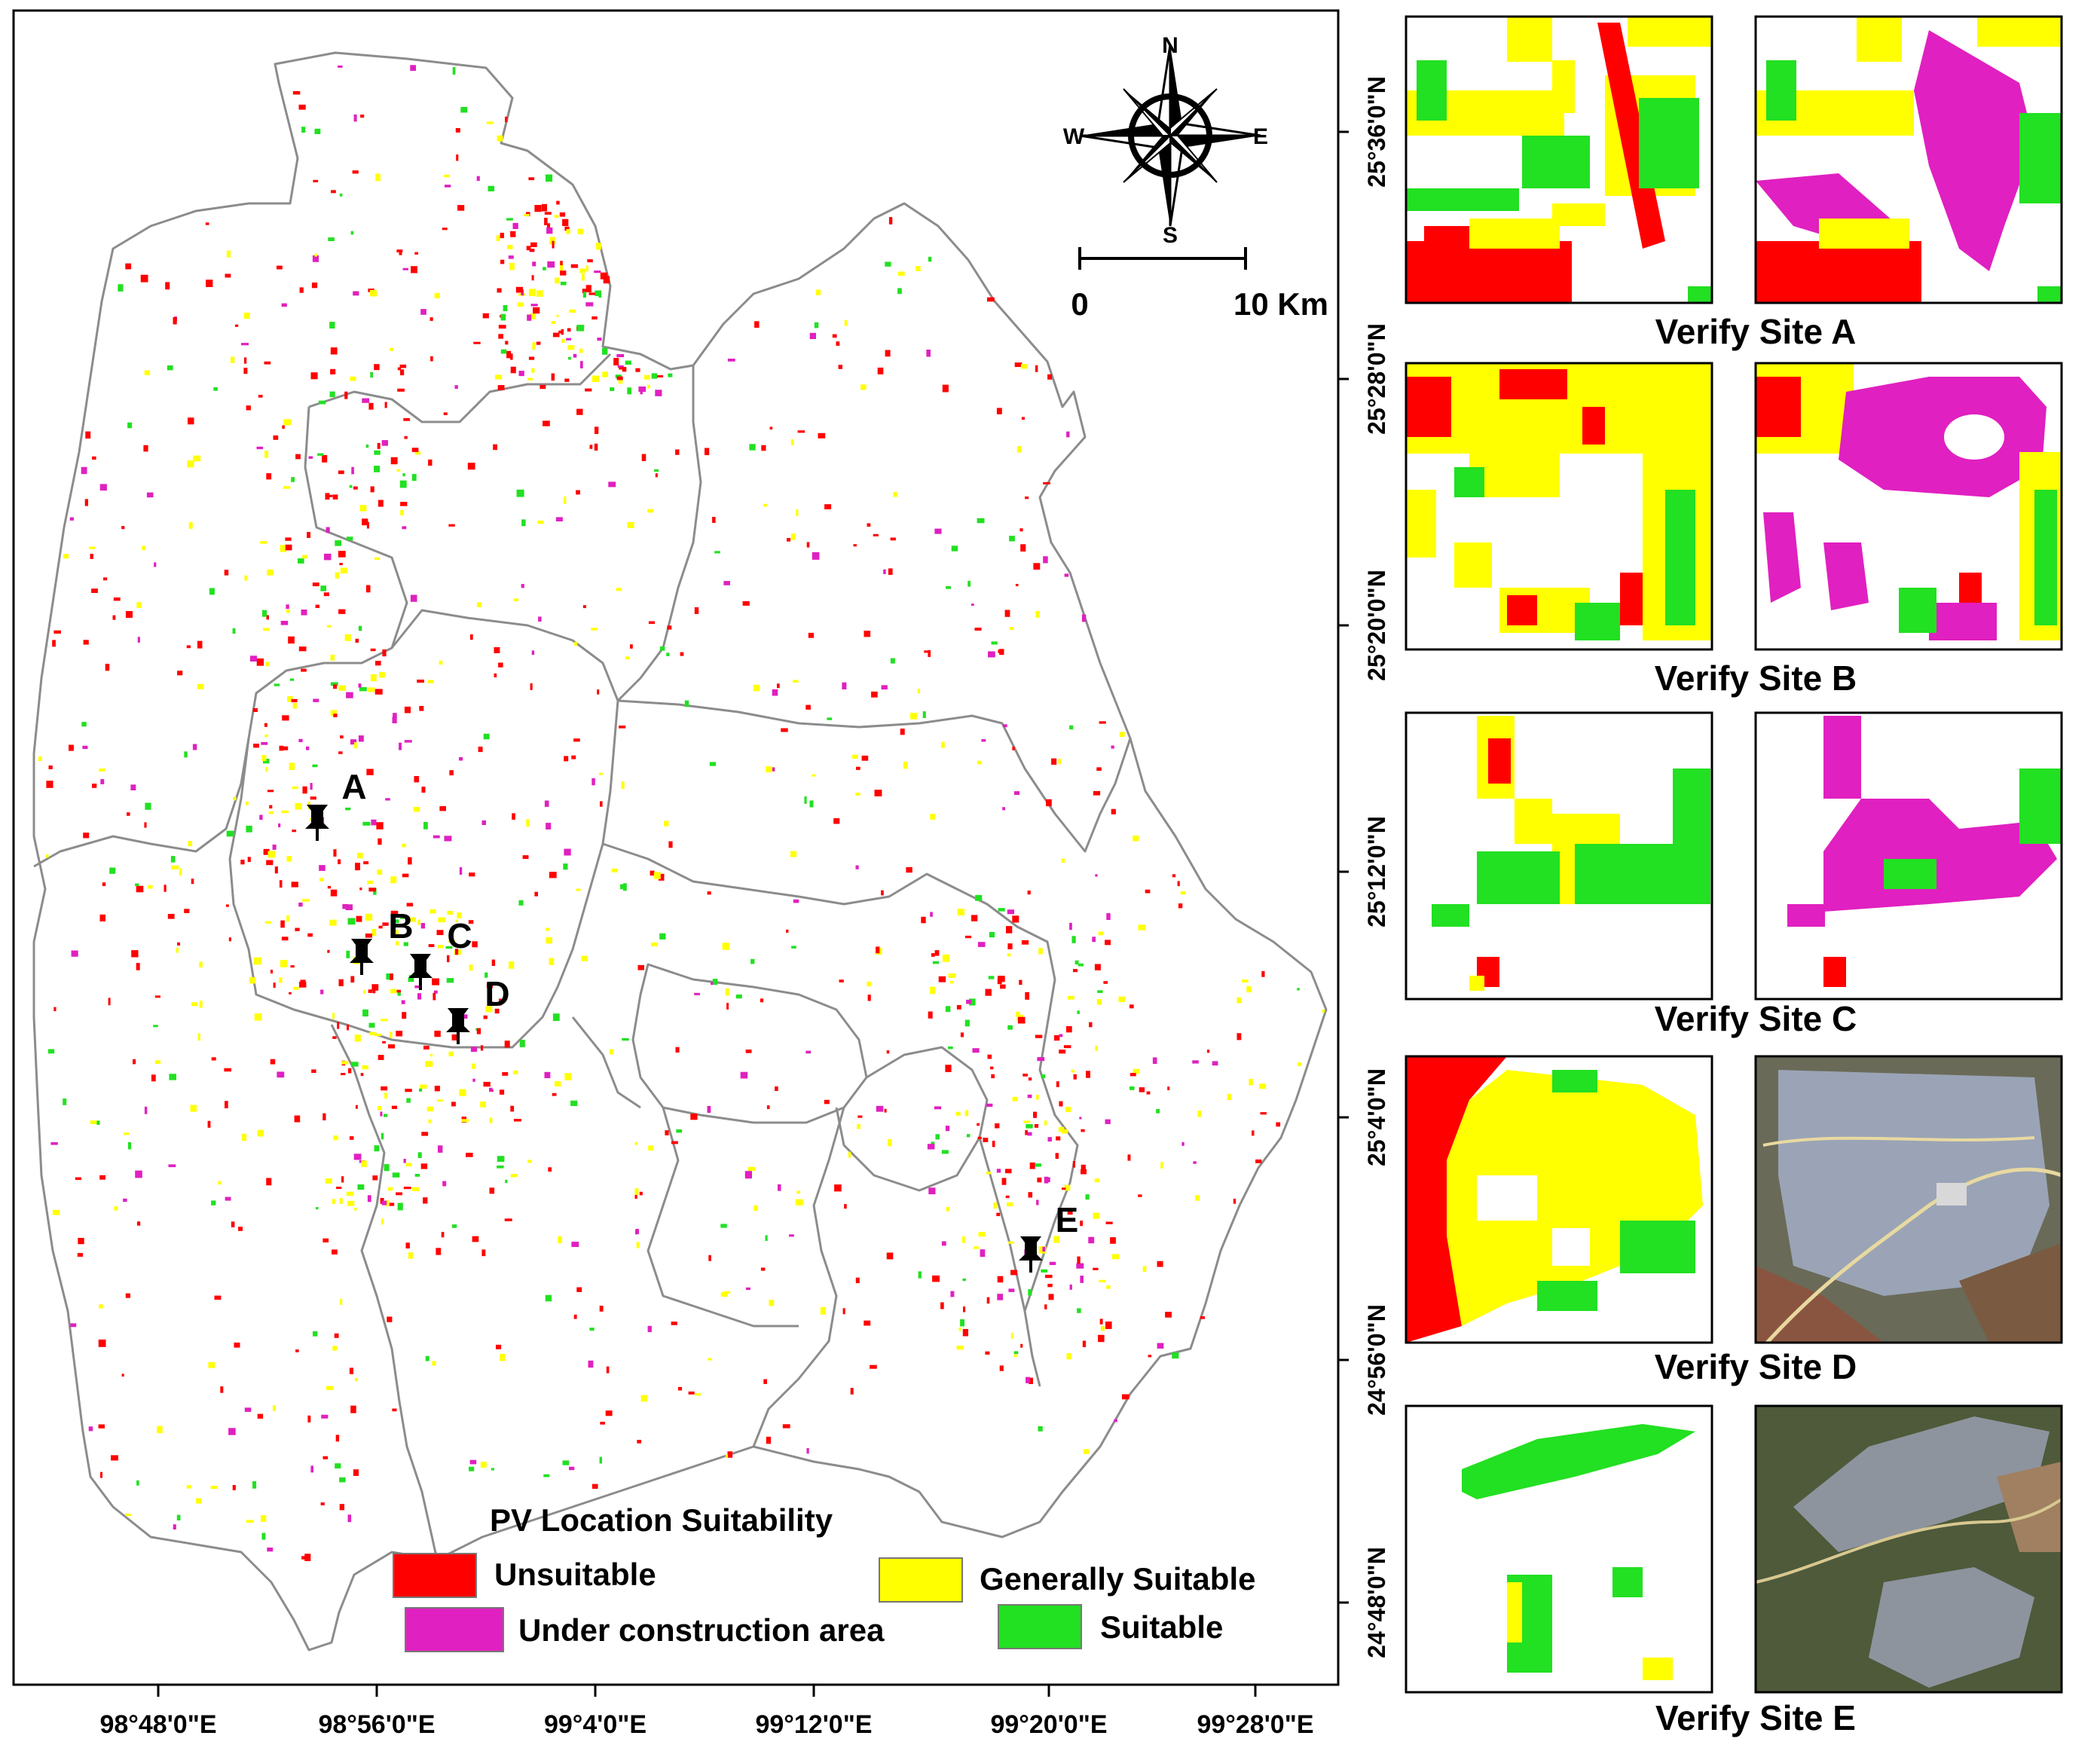 The width and height of the screenshot is (2100, 1754). Describe the element at coordinates (1376, 625) in the screenshot. I see `y-tick-label-3: 25°20'0"N` at that location.